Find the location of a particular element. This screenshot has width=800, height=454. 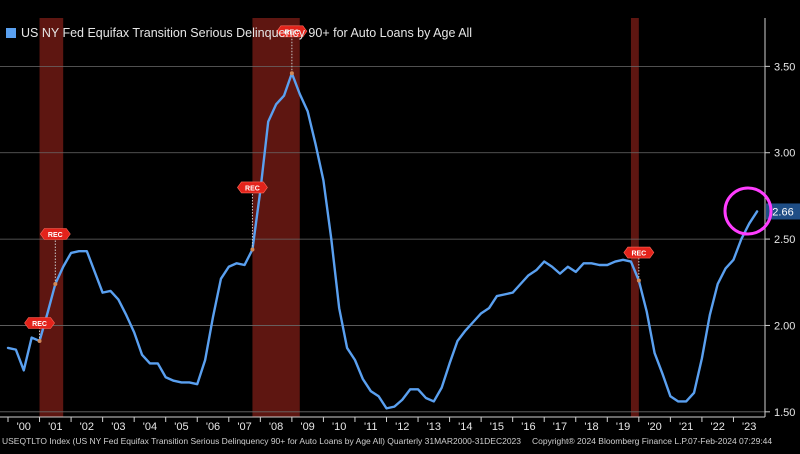

x-tick-label: '15 is located at coordinates (497, 427).